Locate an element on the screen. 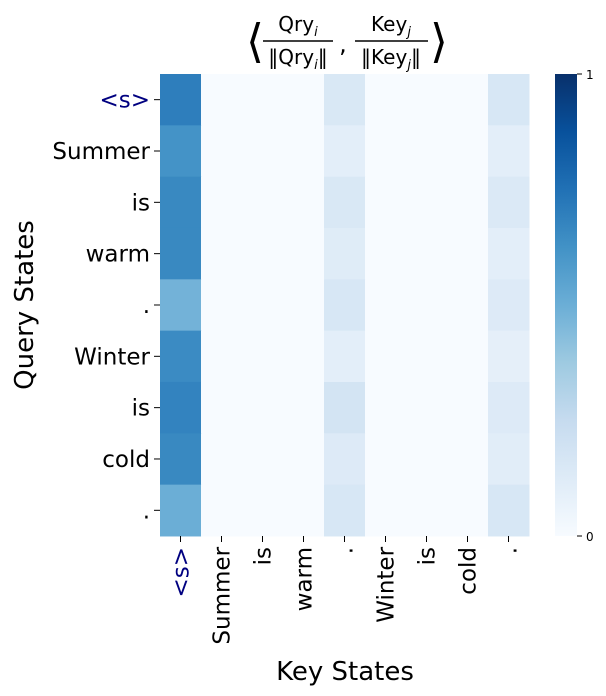 The width and height of the screenshot is (606, 696). y-axis-label: Query States is located at coordinates (25, 305).